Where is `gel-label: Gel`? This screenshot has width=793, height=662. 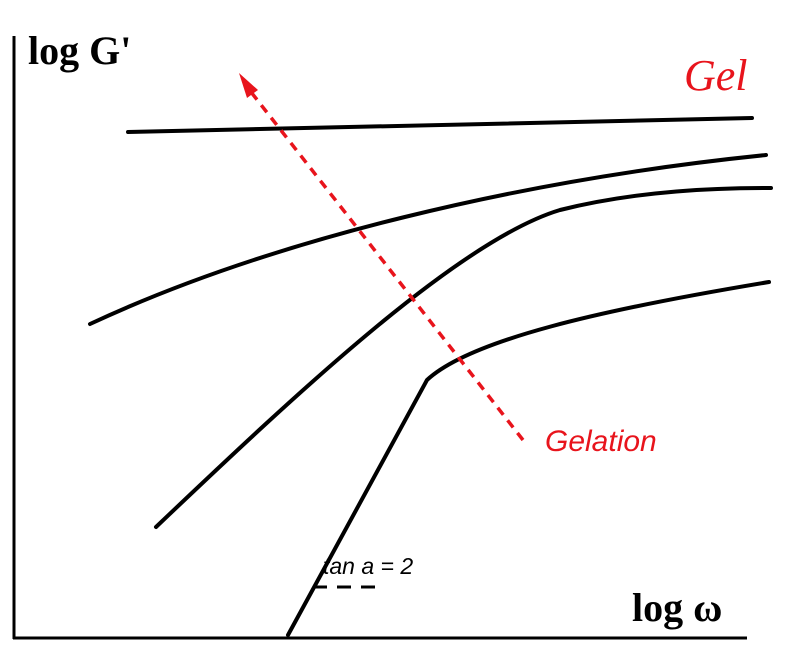 gel-label: Gel is located at coordinates (716, 75).